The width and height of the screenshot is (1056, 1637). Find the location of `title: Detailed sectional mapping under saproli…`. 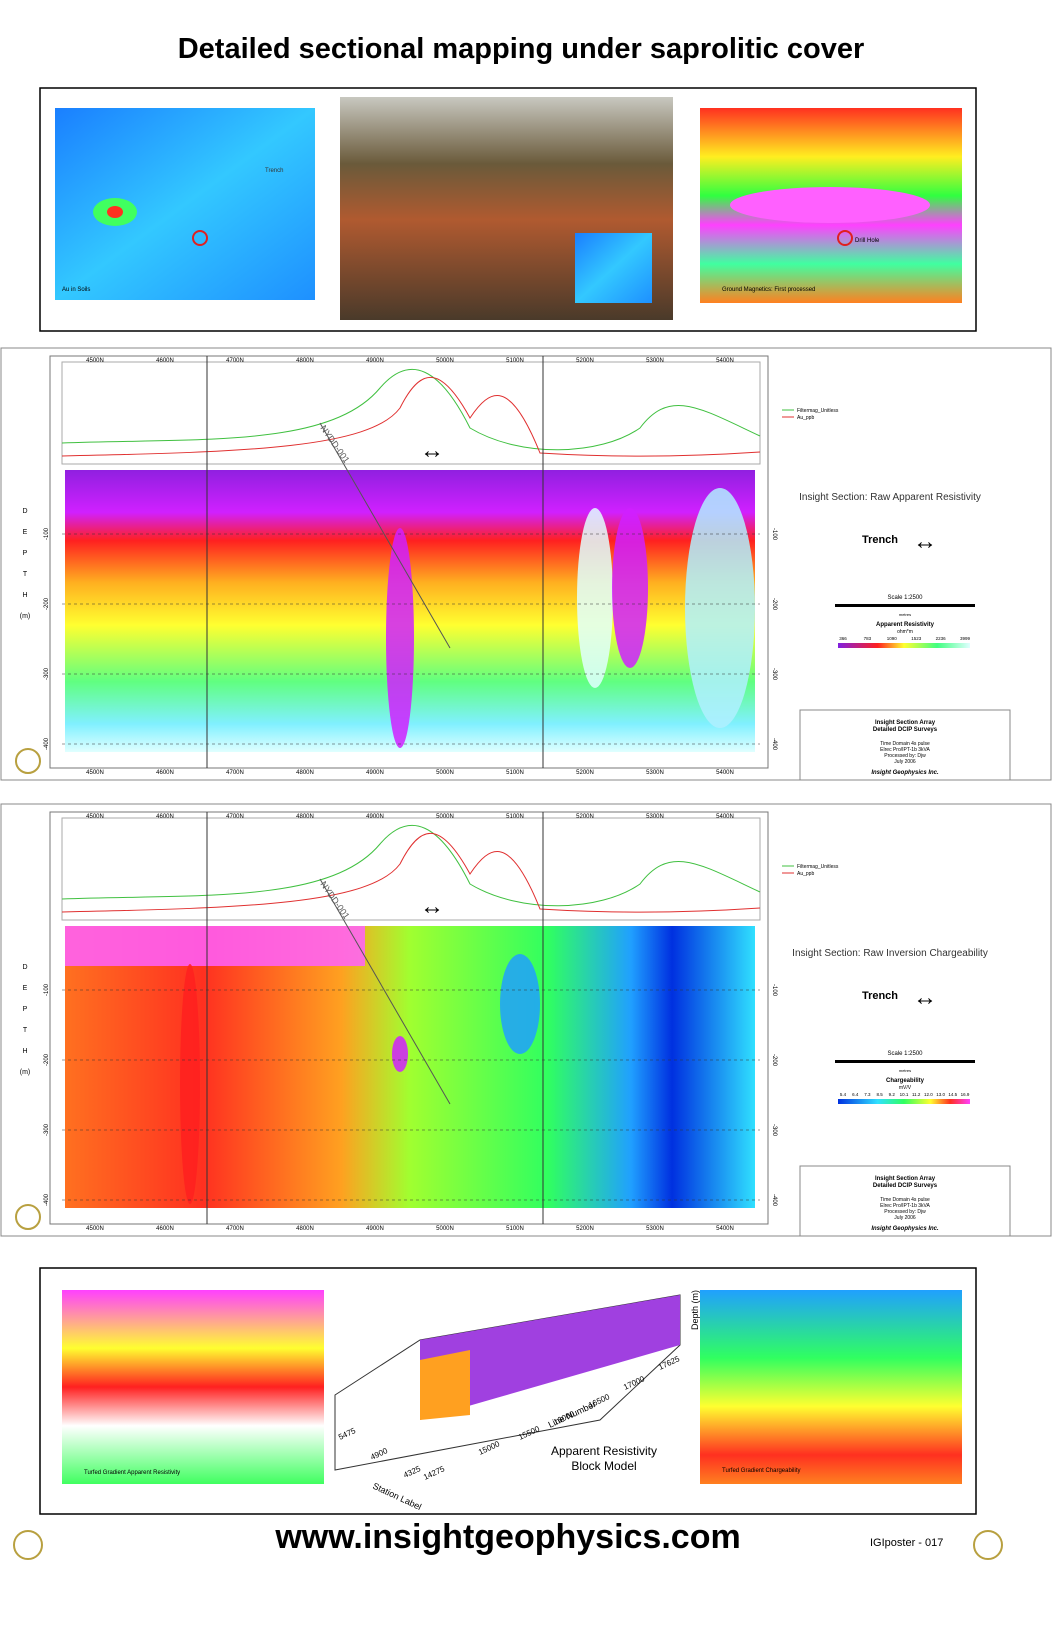

title: Detailed sectional mapping under saproli… is located at coordinates (521, 49).